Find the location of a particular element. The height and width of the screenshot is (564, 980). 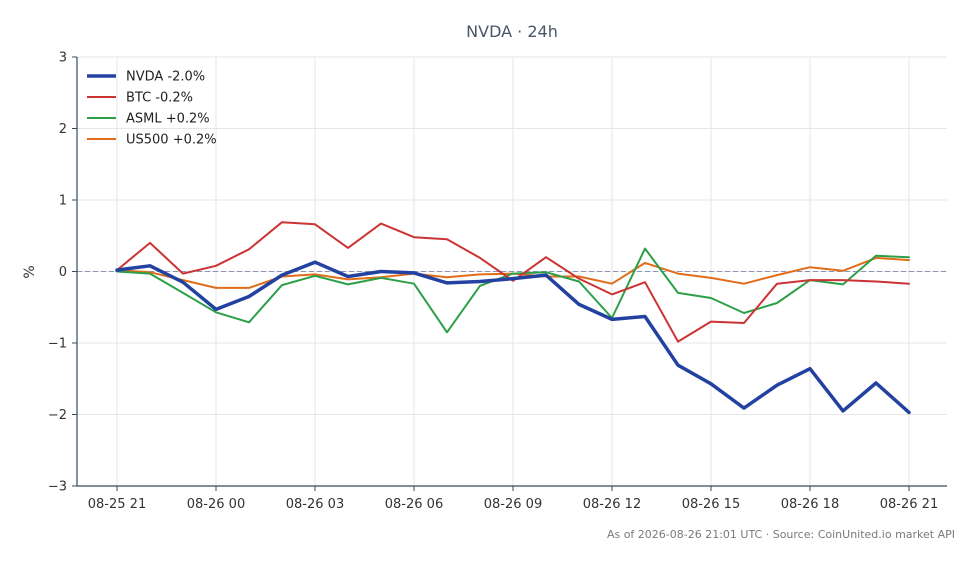

y-tick-label: 0 is located at coordinates (63, 272).